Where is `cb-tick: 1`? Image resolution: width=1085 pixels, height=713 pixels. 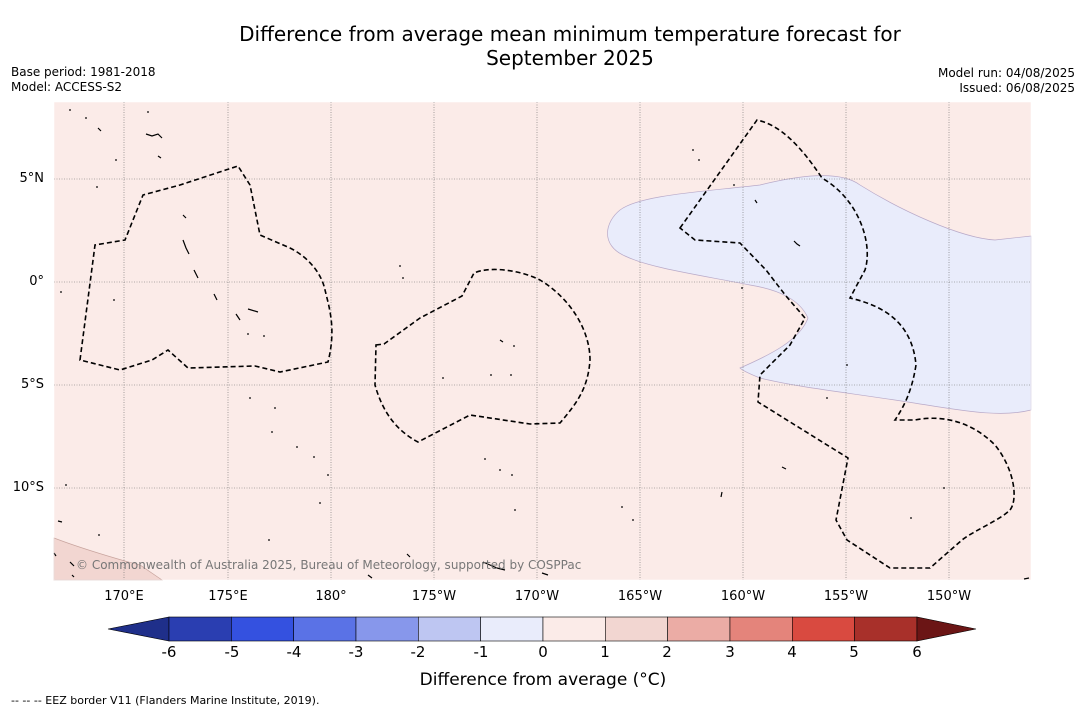 cb-tick: 1 is located at coordinates (605, 652).